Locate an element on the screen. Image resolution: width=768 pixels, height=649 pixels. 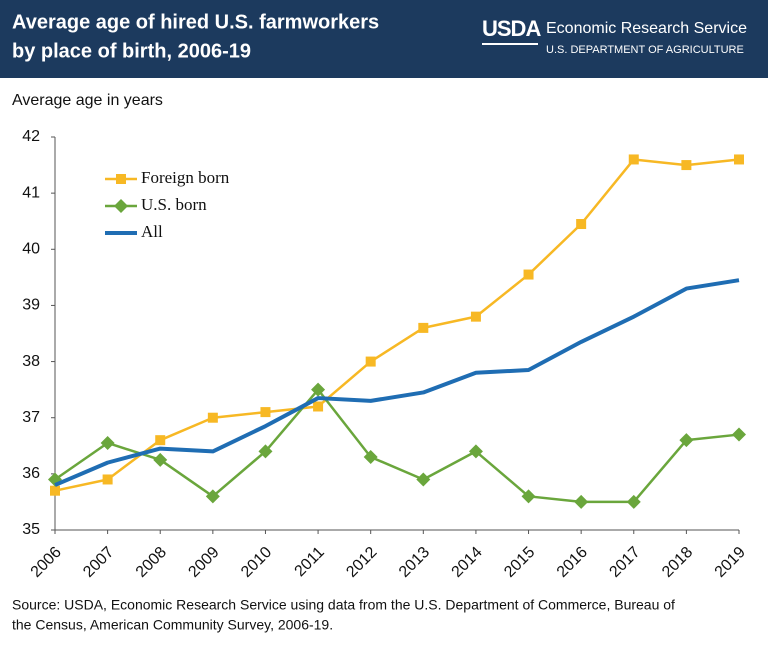
agency: Economic Research Service is located at coordinates (646, 28).